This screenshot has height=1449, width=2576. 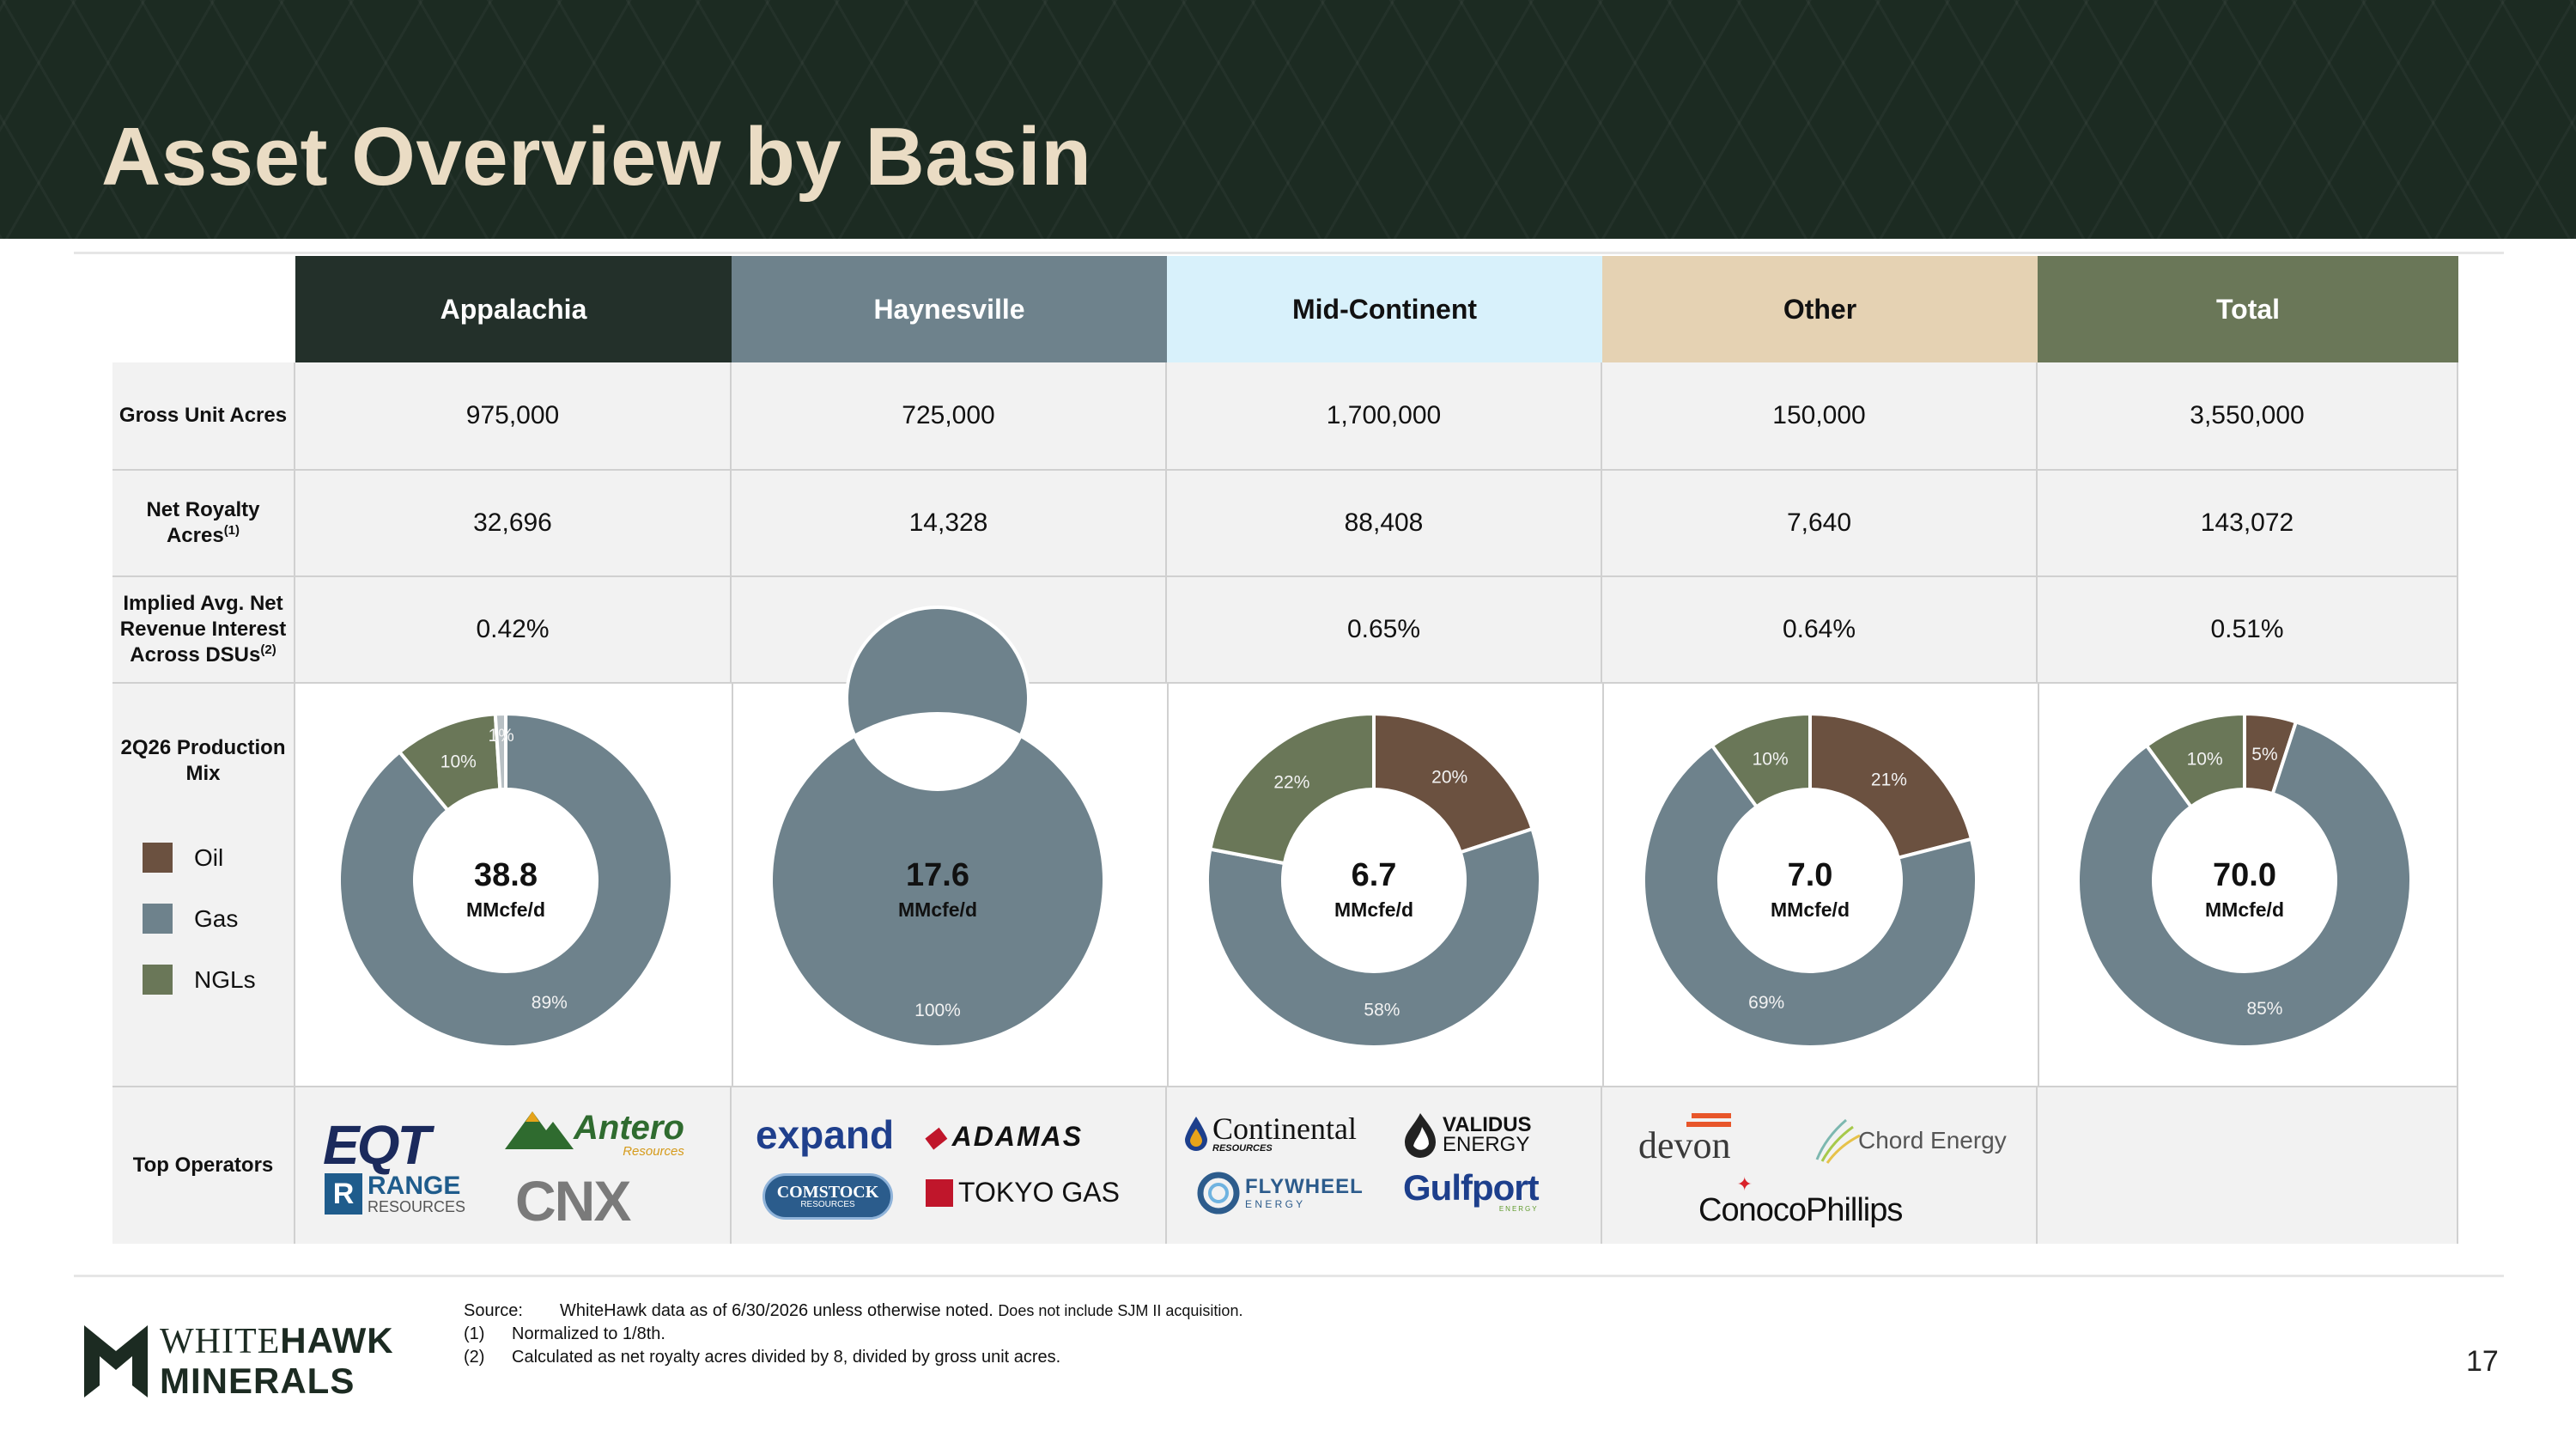 What do you see at coordinates (1766, 1003) in the screenshot?
I see `donut-label-other-gas: 69%` at bounding box center [1766, 1003].